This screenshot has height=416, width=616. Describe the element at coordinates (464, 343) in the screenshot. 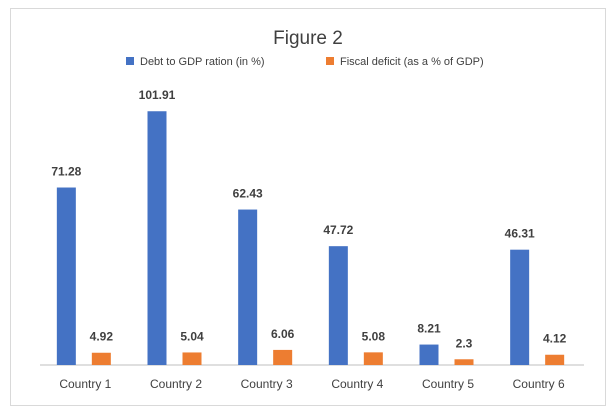

I see `data-label-deficit-country-5: 2.3` at that location.